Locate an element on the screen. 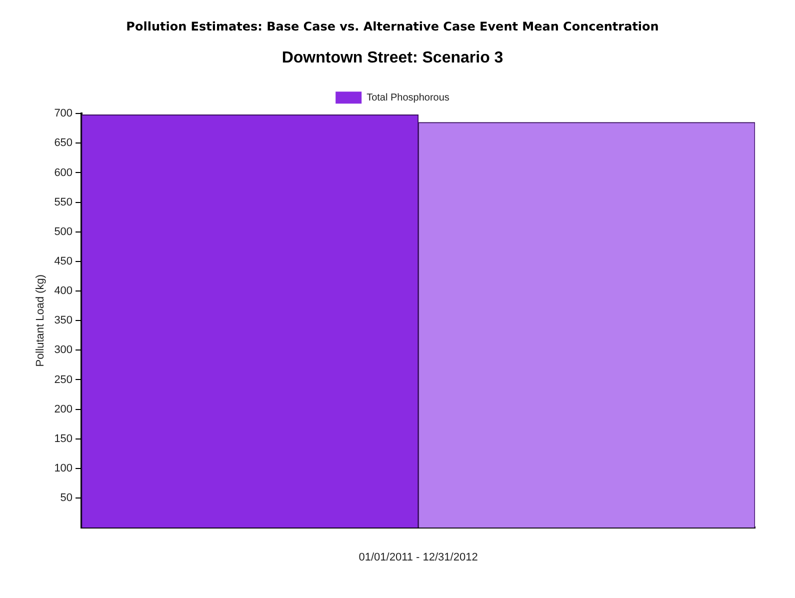 This screenshot has height=598, width=795. y-tick-label: 400 is located at coordinates (63, 291).